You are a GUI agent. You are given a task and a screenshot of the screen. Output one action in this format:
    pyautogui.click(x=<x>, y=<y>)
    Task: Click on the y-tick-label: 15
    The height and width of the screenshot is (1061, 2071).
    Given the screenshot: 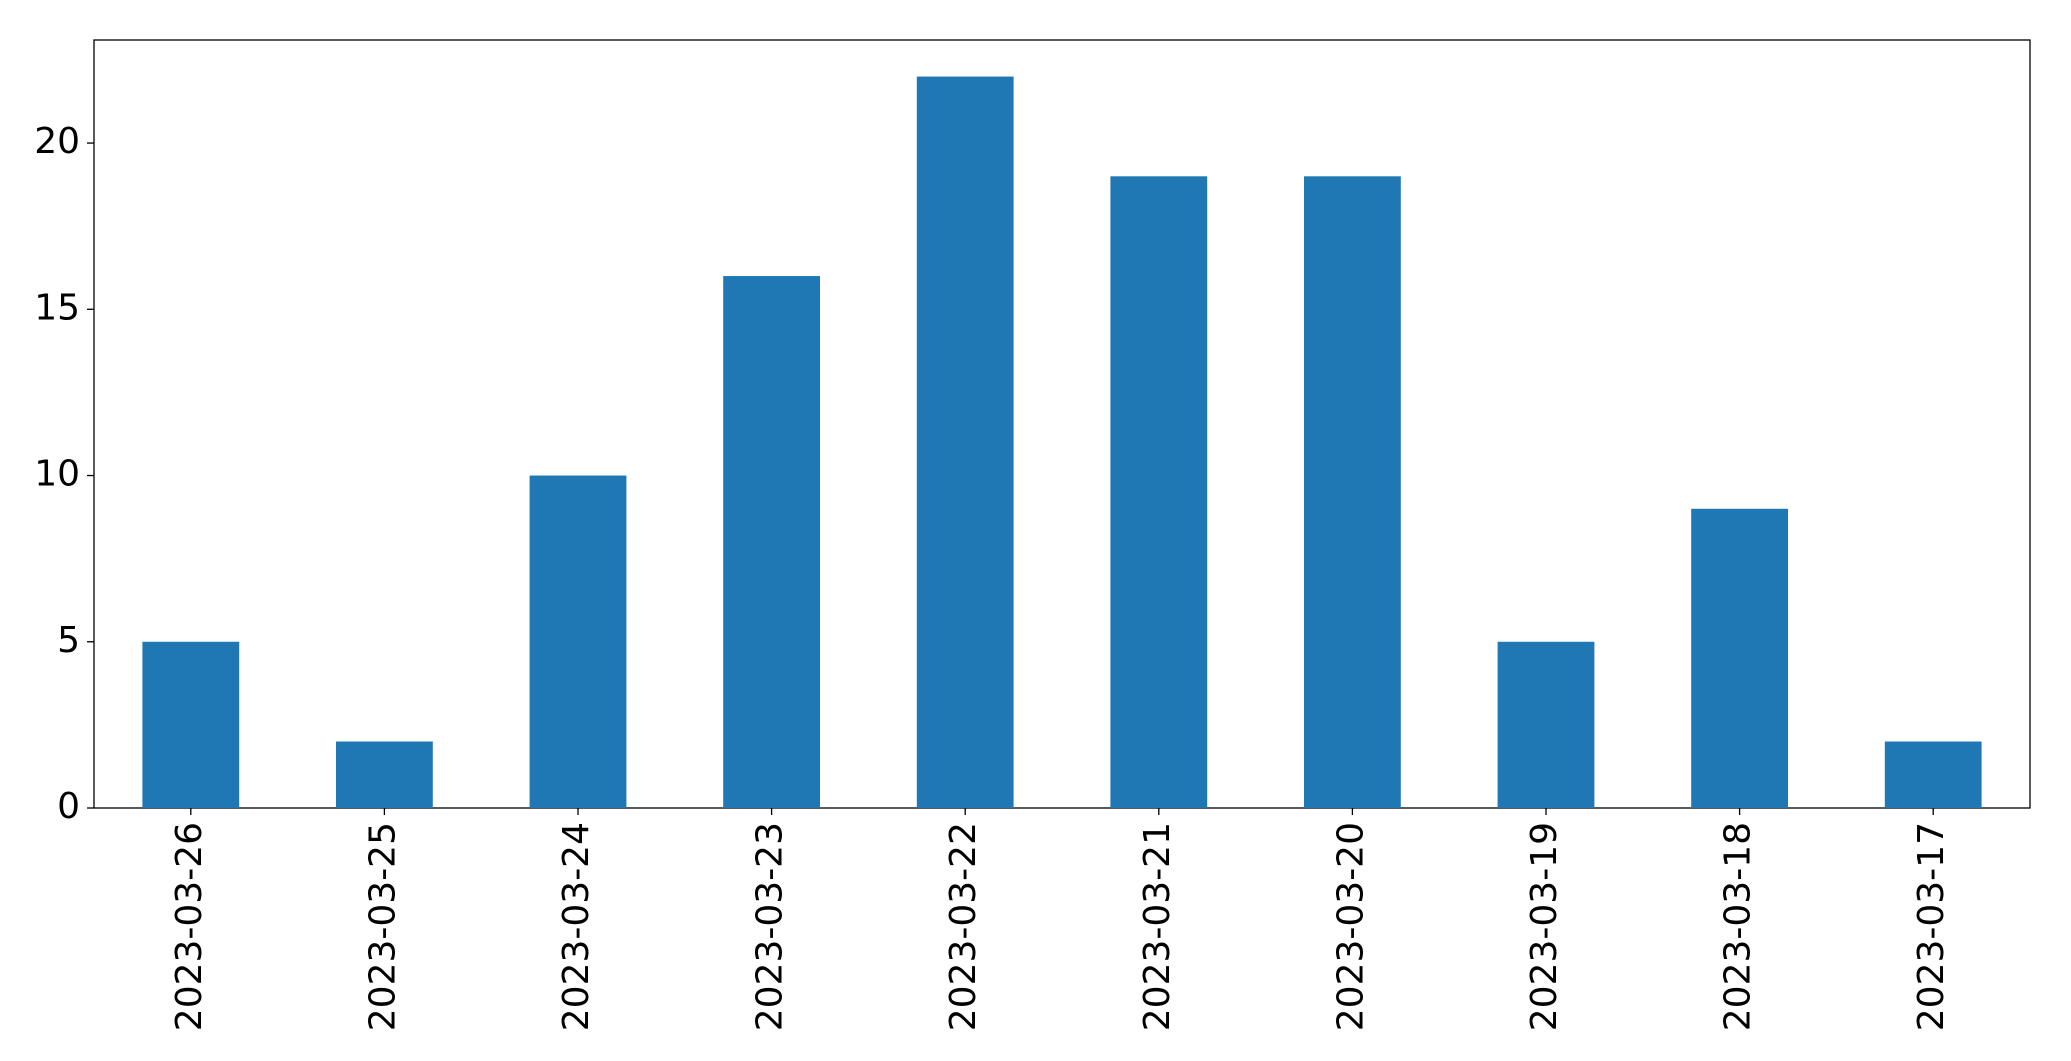 What is the action you would take?
    pyautogui.click(x=57, y=307)
    